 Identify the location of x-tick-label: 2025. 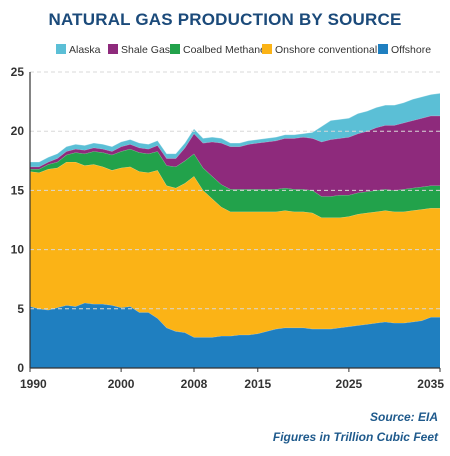
(349, 384).